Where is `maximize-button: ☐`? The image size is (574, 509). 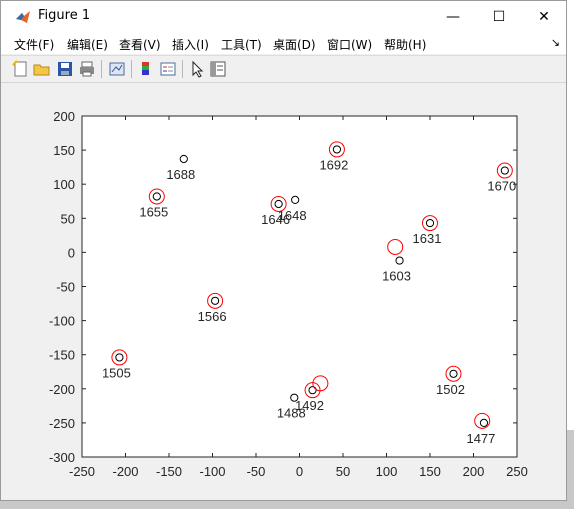
maximize-button: ☐ is located at coordinates (499, 16).